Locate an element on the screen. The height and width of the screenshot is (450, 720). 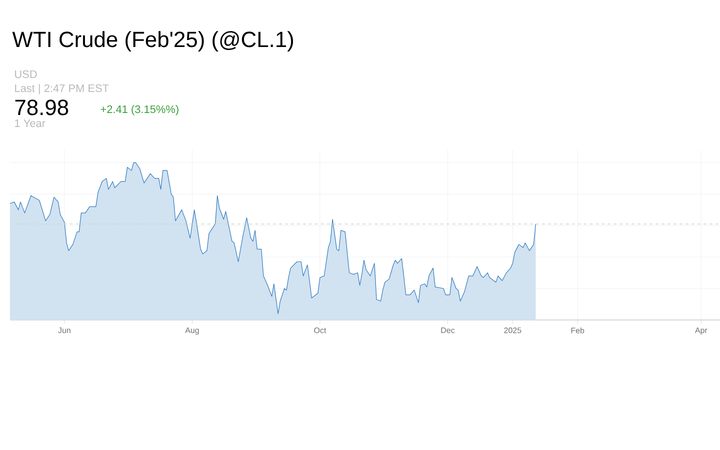
text: +2.41 (3.15%%) is located at coordinates (139, 110).